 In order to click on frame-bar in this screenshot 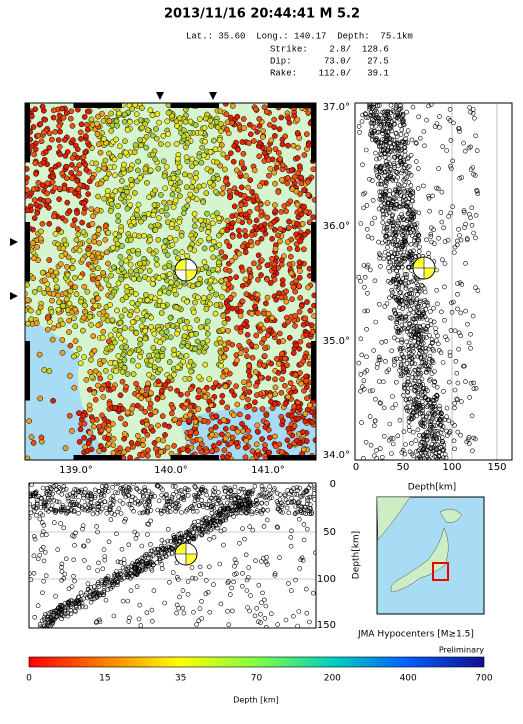, I will do `click(313, 252)`.